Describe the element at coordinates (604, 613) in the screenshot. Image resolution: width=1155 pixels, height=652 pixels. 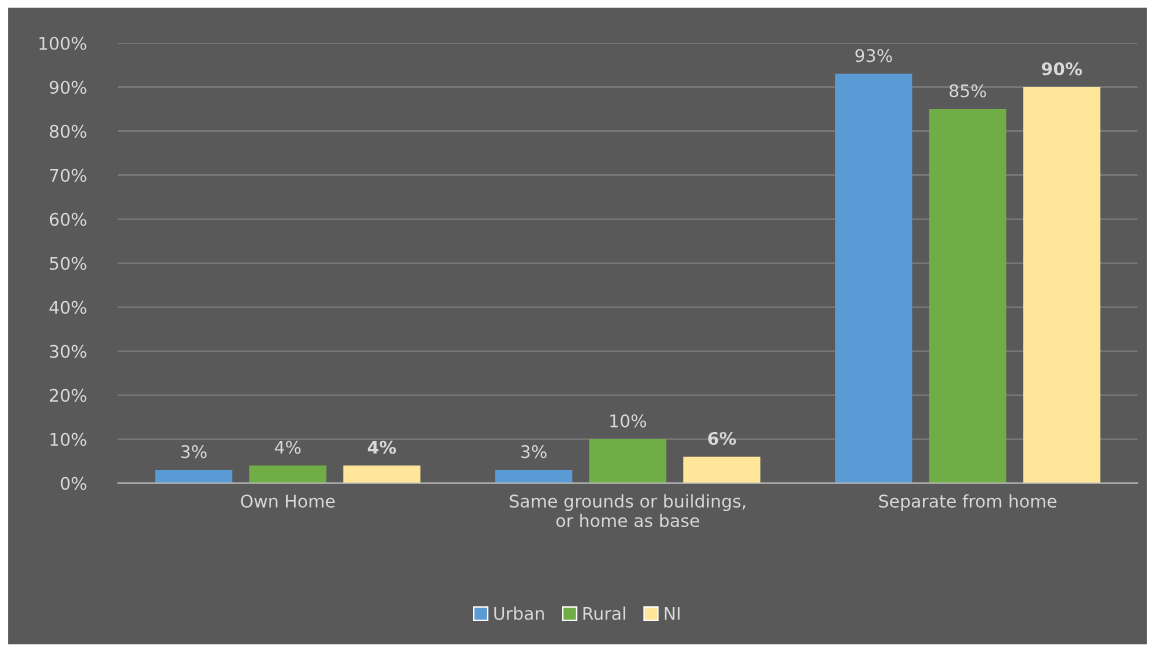
I see `legend-label: Rural` at that location.